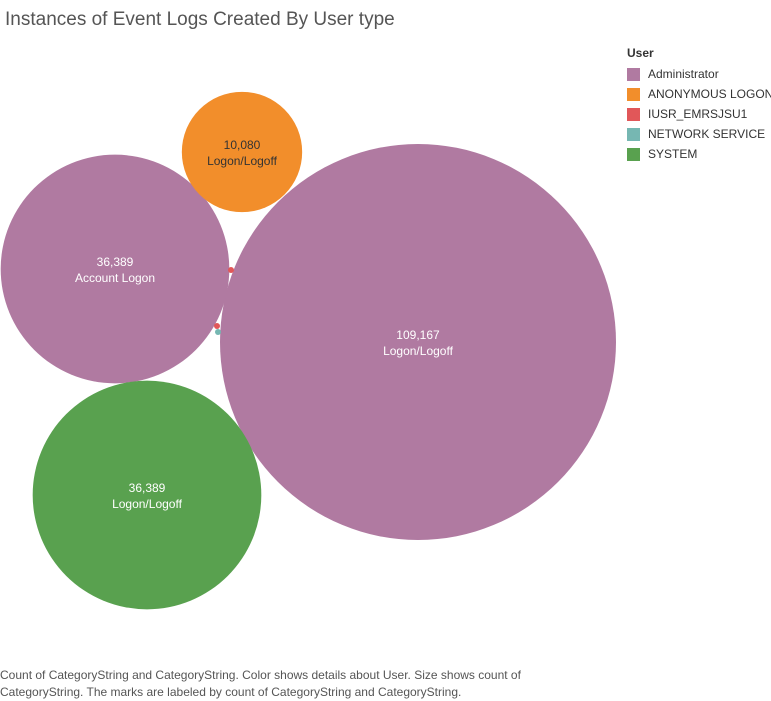  I want to click on legend-label: NETWORK SERVICE, so click(707, 134).